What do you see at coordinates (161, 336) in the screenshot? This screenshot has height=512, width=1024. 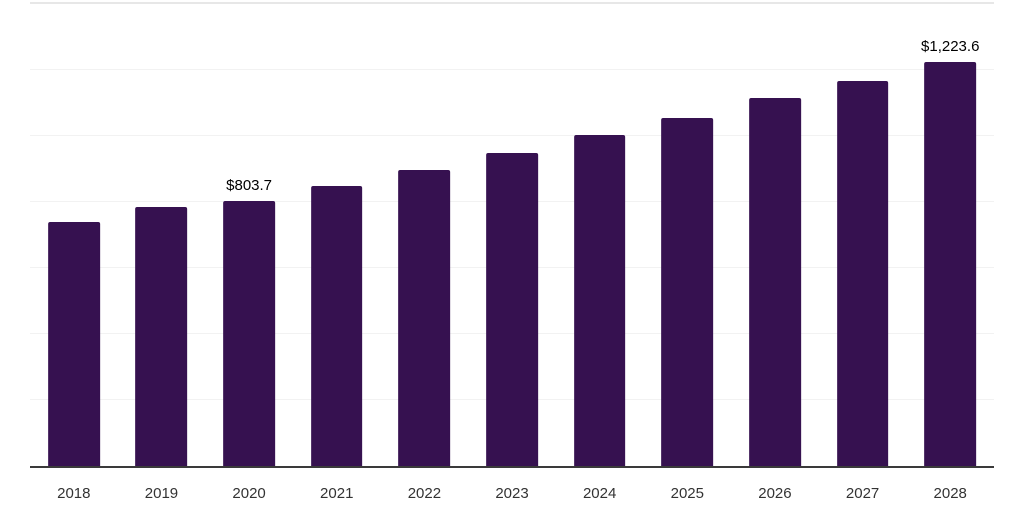 I see `bar-2019` at bounding box center [161, 336].